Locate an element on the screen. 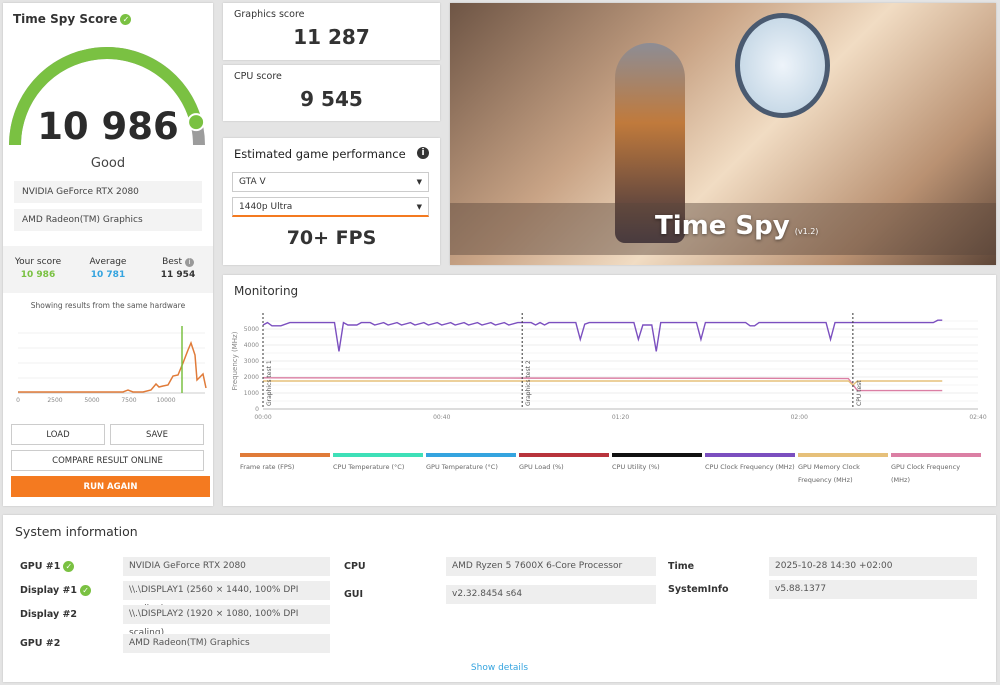 Image resolution: width=1000 pixels, height=685 pixels. sysinfo-label: SystemInfo is located at coordinates (698, 589).